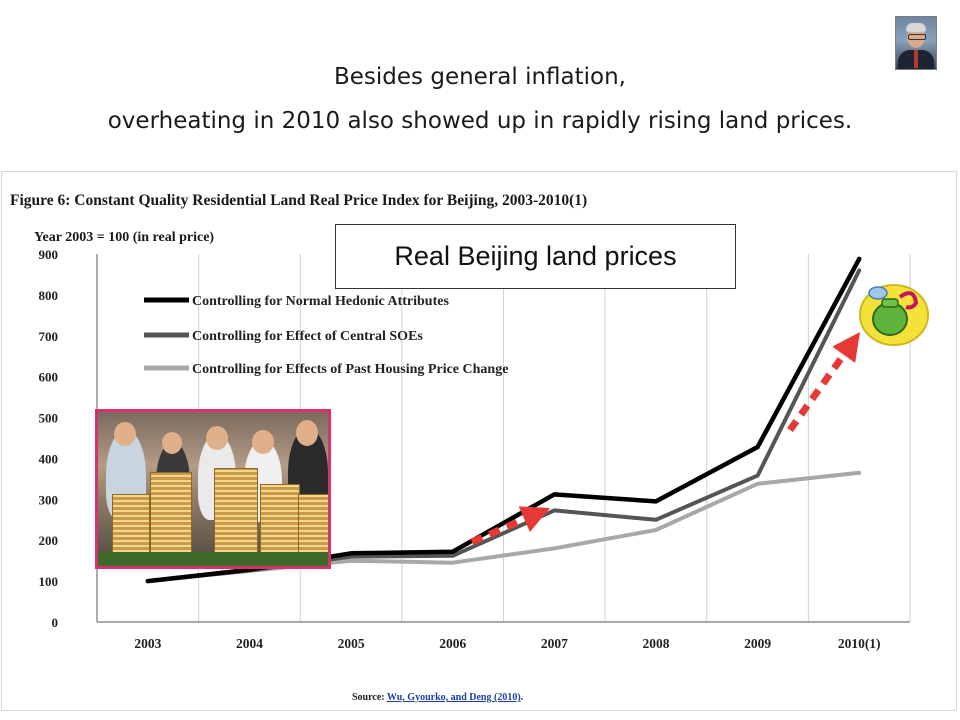 This screenshot has width=960, height=720. What do you see at coordinates (480, 77) in the screenshot?
I see `slide-title-line-1: Besides general inflation,` at bounding box center [480, 77].